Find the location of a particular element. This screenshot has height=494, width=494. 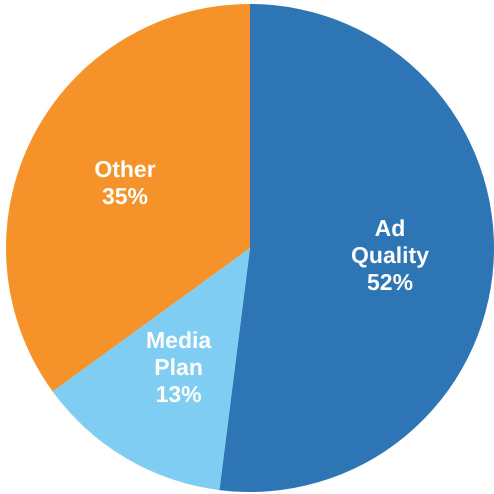

slice-label: Other is located at coordinates (125, 169).